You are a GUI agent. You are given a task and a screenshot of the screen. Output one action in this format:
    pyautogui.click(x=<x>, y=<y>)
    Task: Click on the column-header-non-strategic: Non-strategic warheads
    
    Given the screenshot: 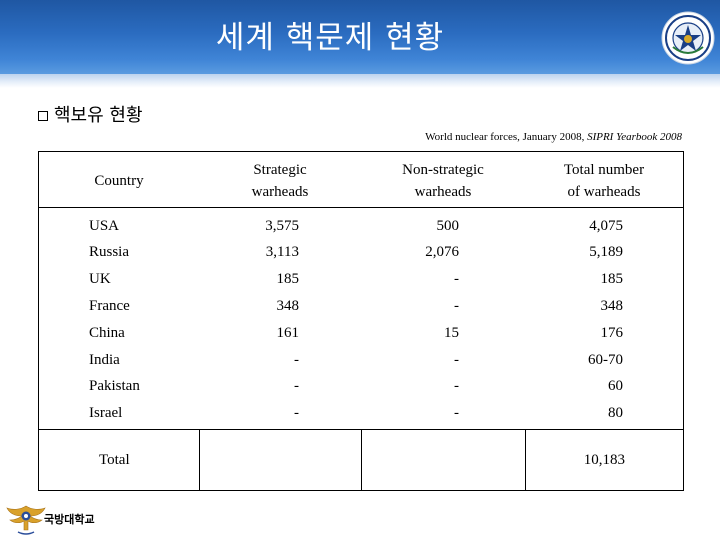 What is the action you would take?
    pyautogui.click(x=443, y=181)
    